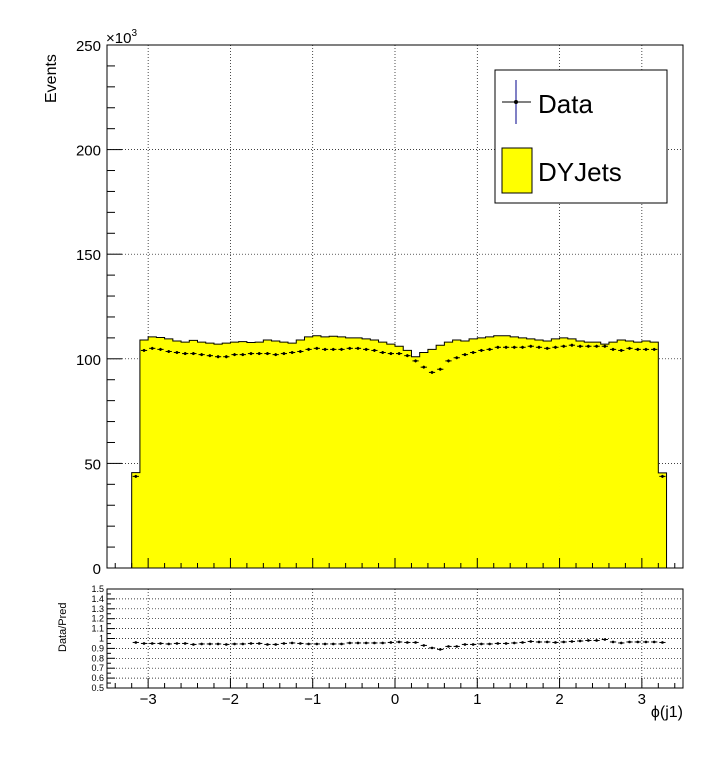  I want to click on x-tick-label: −3, so click(148, 699).